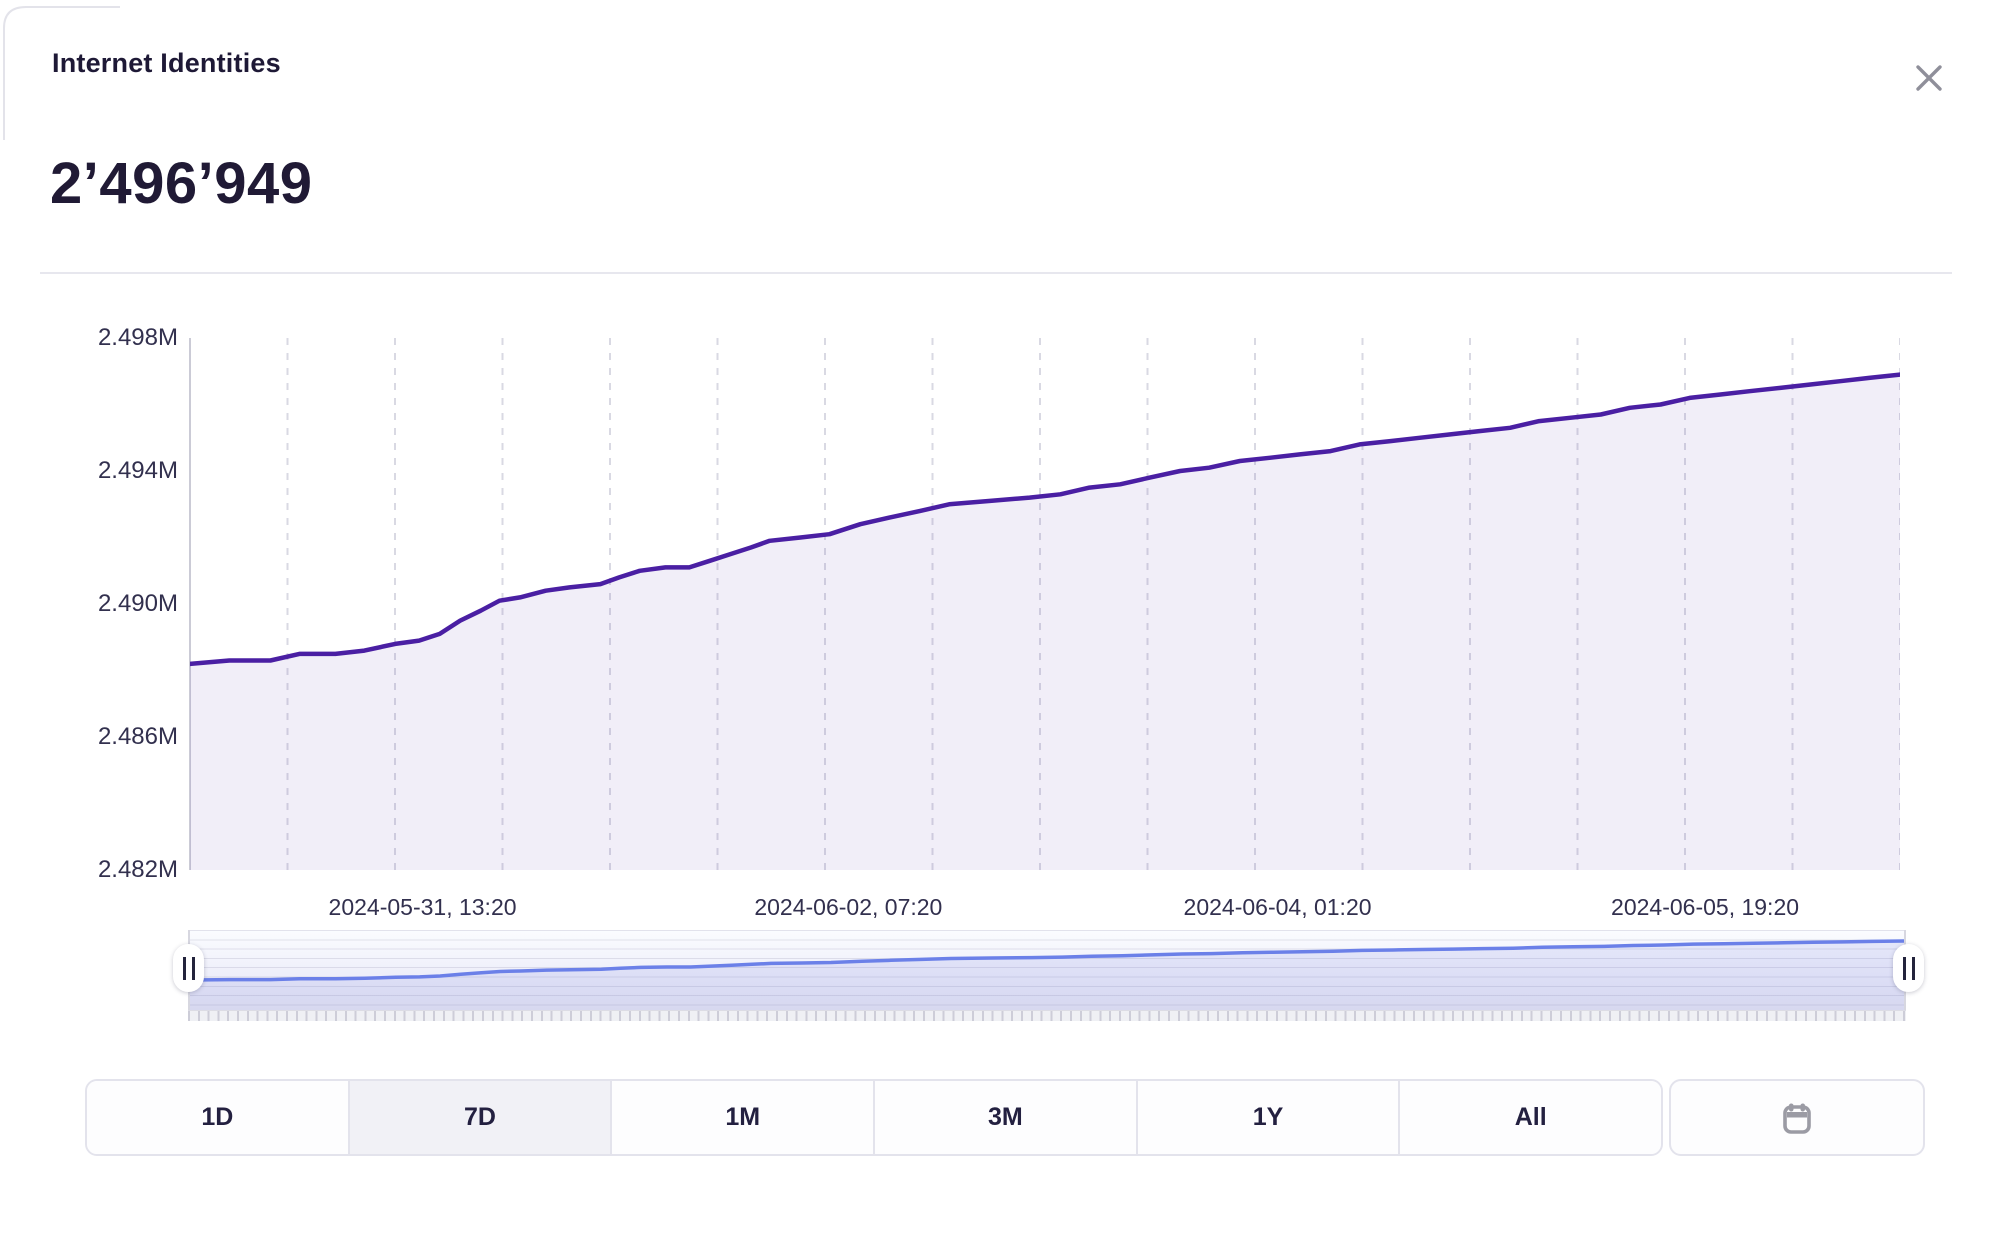 This screenshot has width=1994, height=1238. I want to click on navigator-left-handle, so click(188, 968).